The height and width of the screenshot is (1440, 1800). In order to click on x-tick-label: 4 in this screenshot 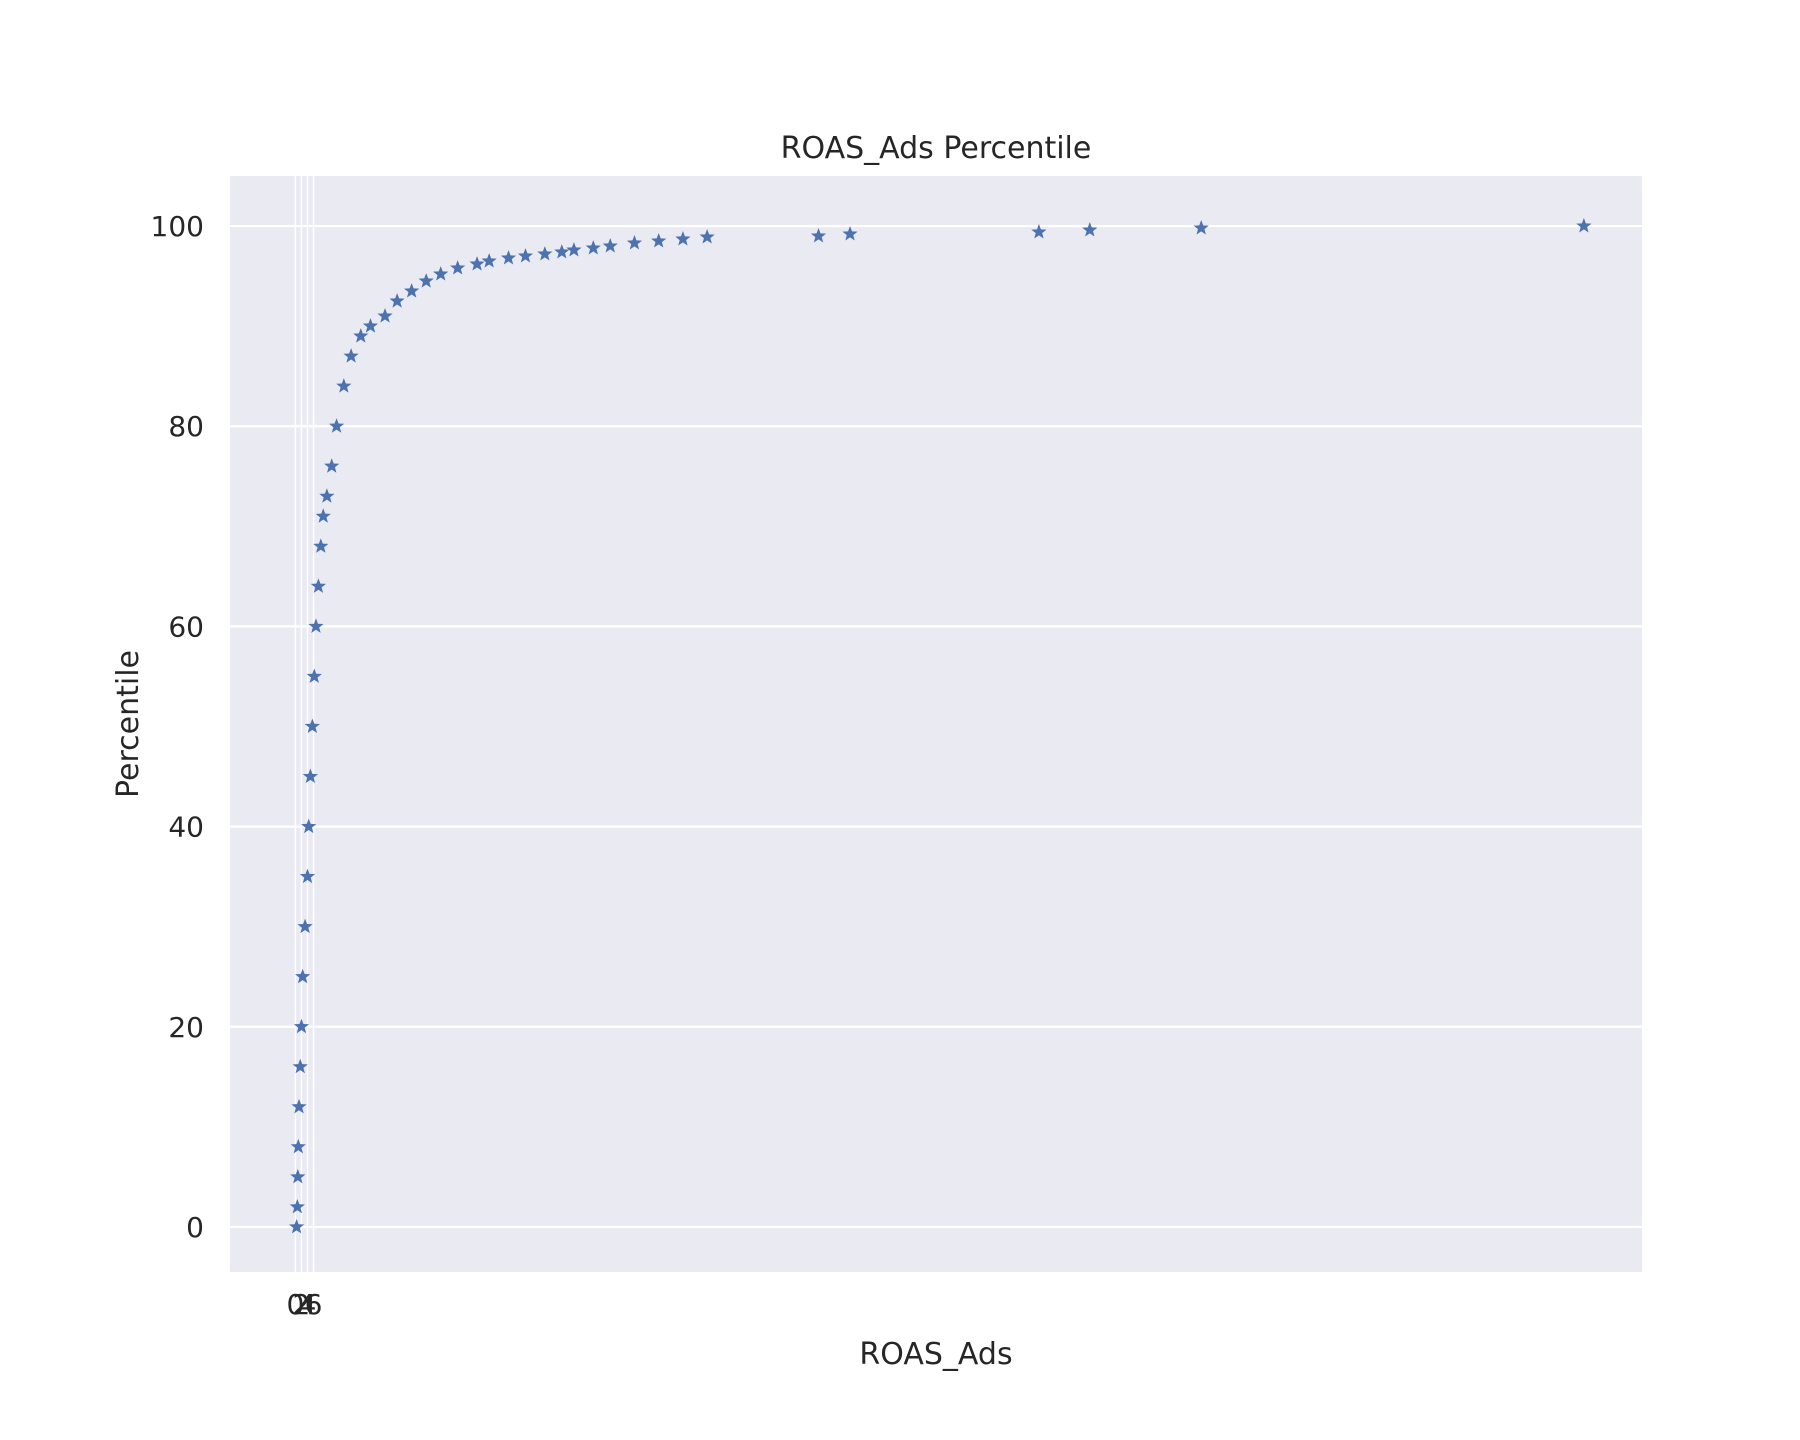, I will do `click(308, 1304)`.